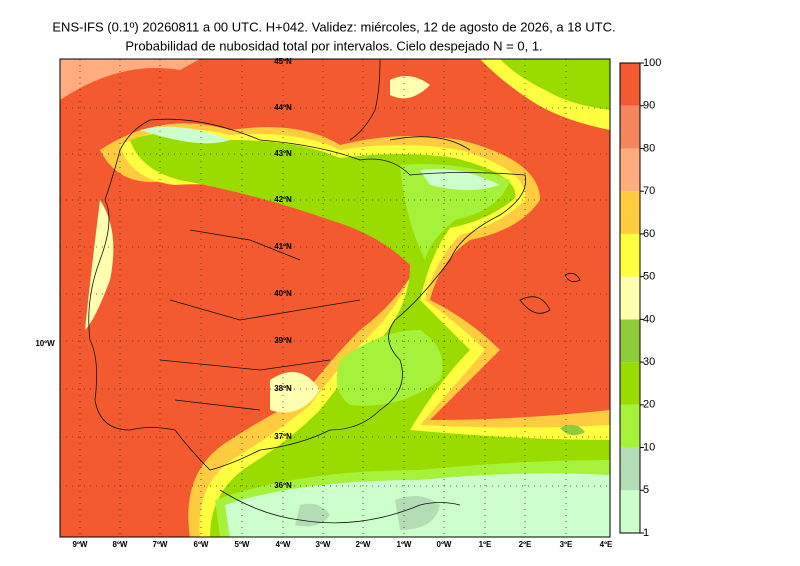 The width and height of the screenshot is (800, 566). Describe the element at coordinates (283, 246) in the screenshot. I see `lat-label: 41ºN` at that location.